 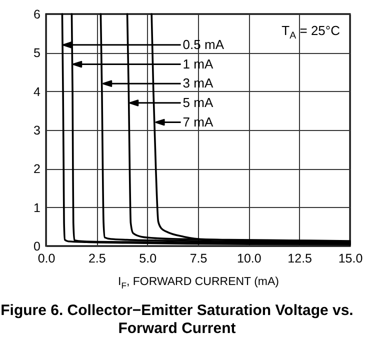 What do you see at coordinates (37, 15) in the screenshot?
I see `y-tick-label: 6` at bounding box center [37, 15].